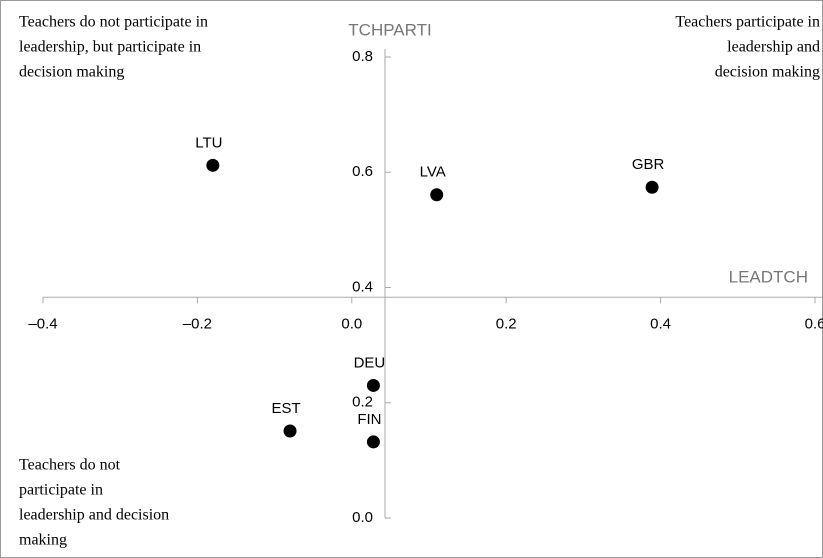  I want to click on y-tick-label: 0.8, so click(362, 56).